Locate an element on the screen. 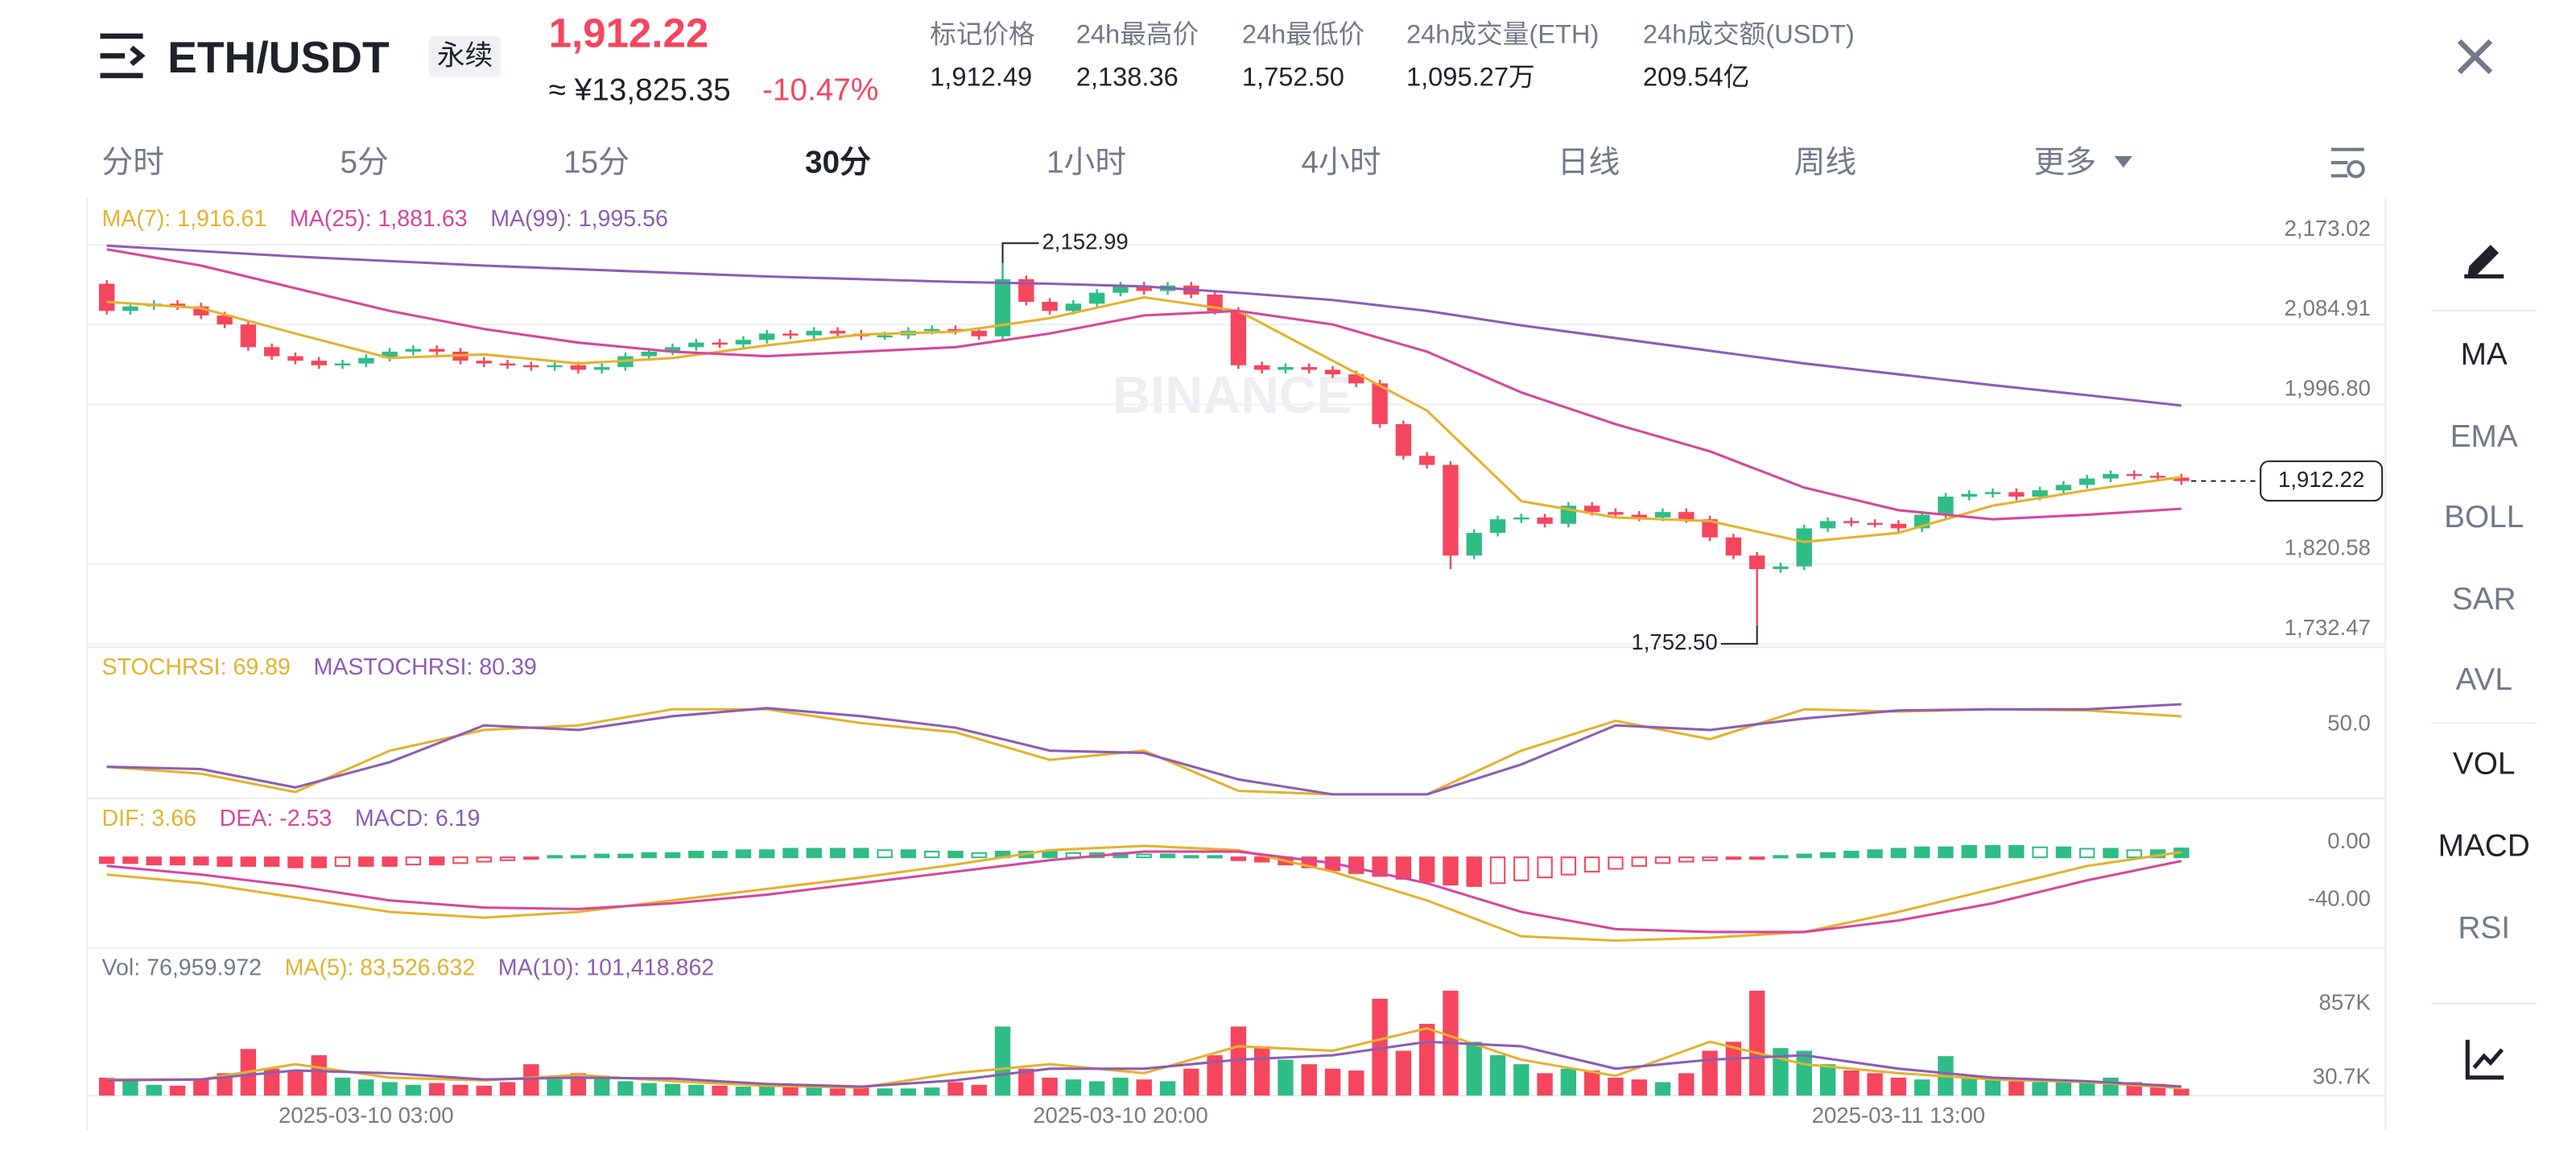 This screenshot has height=1159, width=2576. chart-icon is located at coordinates (2484, 1059).